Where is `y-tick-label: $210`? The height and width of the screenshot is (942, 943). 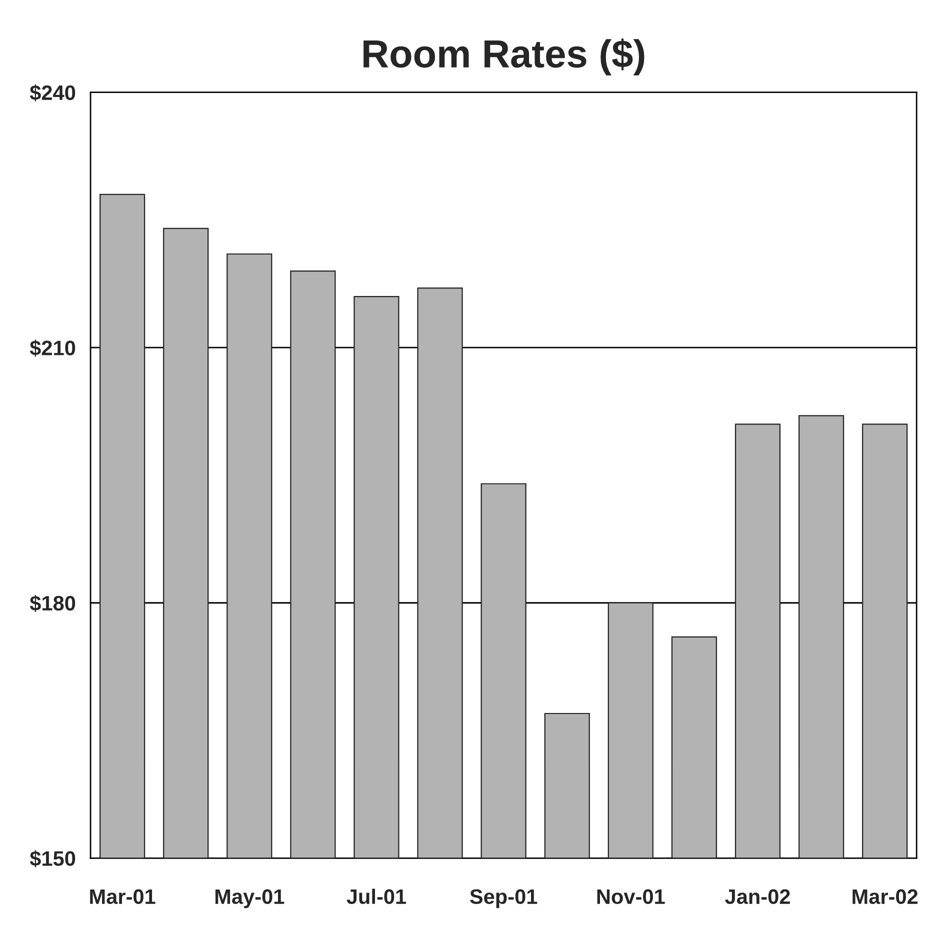 y-tick-label: $210 is located at coordinates (53, 348).